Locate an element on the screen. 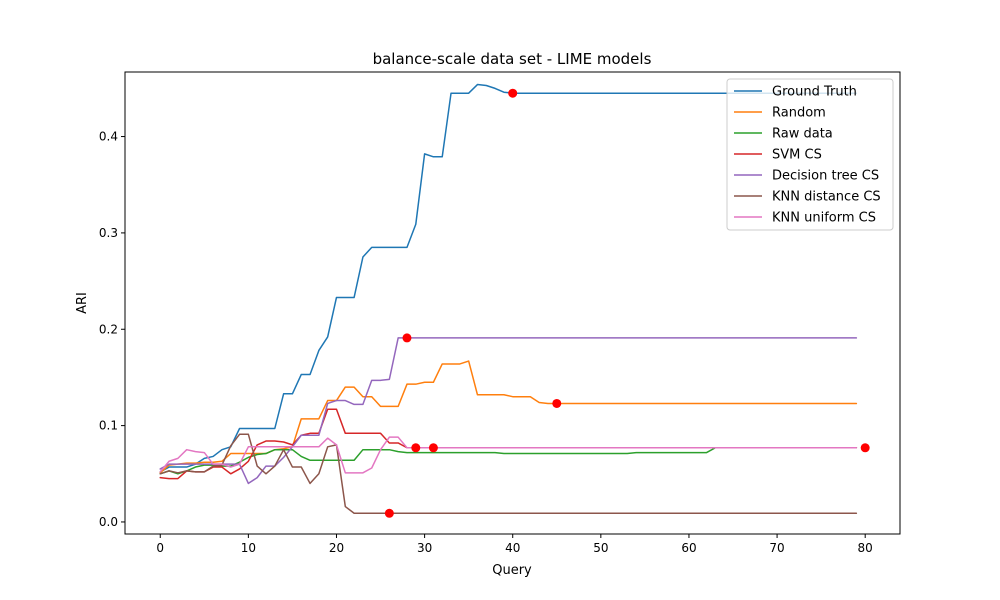  x-tick-label: 0 is located at coordinates (160, 548).